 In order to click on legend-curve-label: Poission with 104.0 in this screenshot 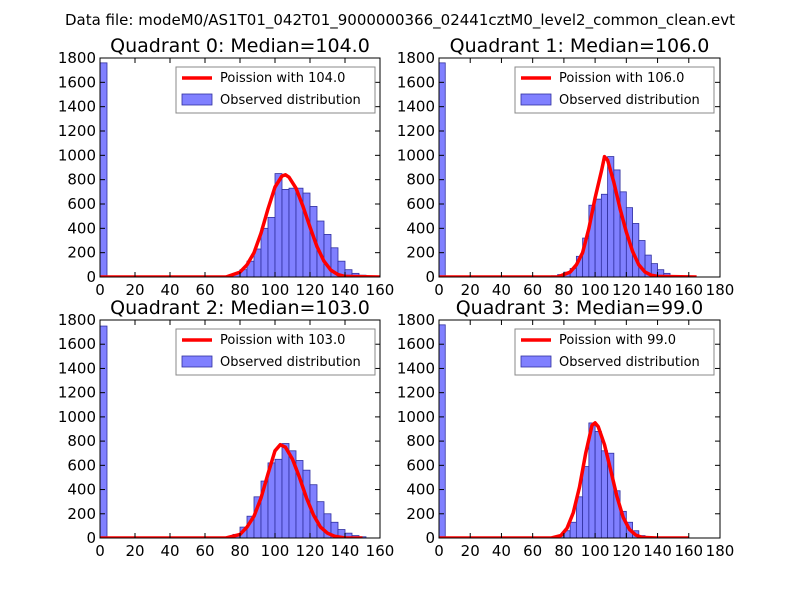, I will do `click(282, 78)`.